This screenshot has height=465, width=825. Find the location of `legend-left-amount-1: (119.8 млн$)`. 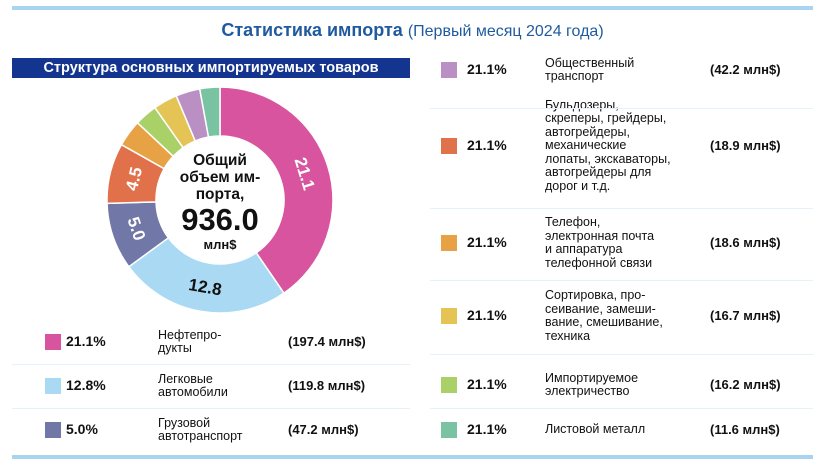

legend-left-amount-1: (119.8 млн$) is located at coordinates (327, 385).